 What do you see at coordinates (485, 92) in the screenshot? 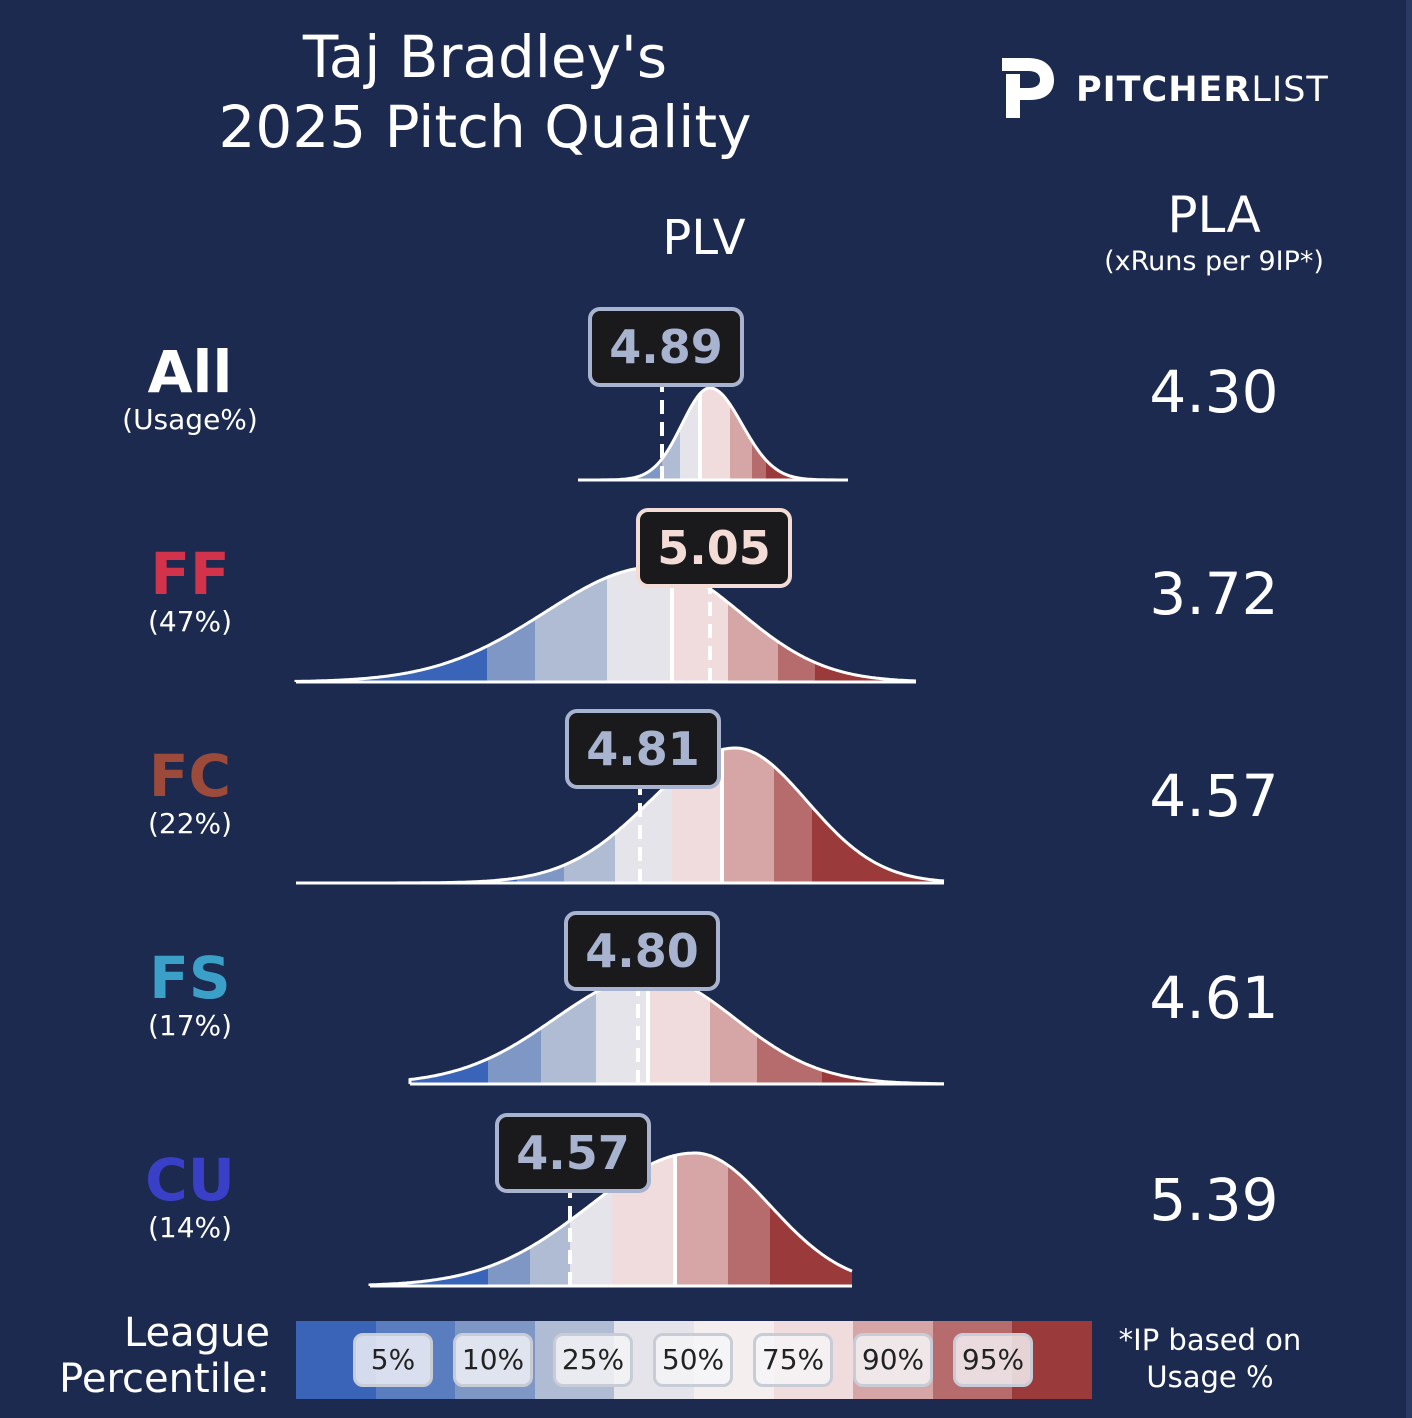
I see `chart-title: Taj Bradley's 2025 Pitch Quality` at bounding box center [485, 92].